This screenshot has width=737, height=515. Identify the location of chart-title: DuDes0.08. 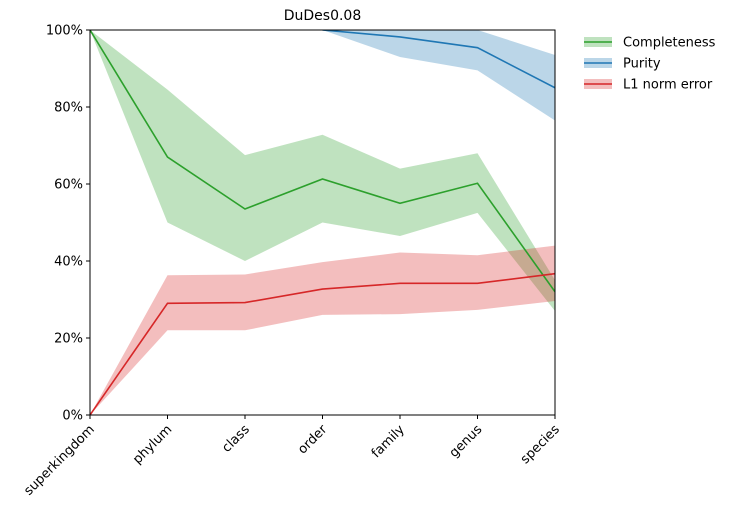
(323, 16).